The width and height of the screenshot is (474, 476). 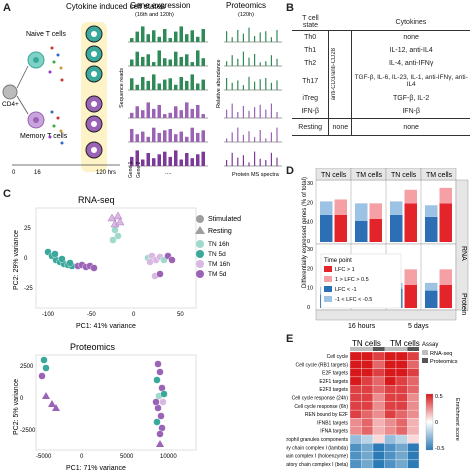 I want to click on rna-rest-point, so click(x=112, y=217).